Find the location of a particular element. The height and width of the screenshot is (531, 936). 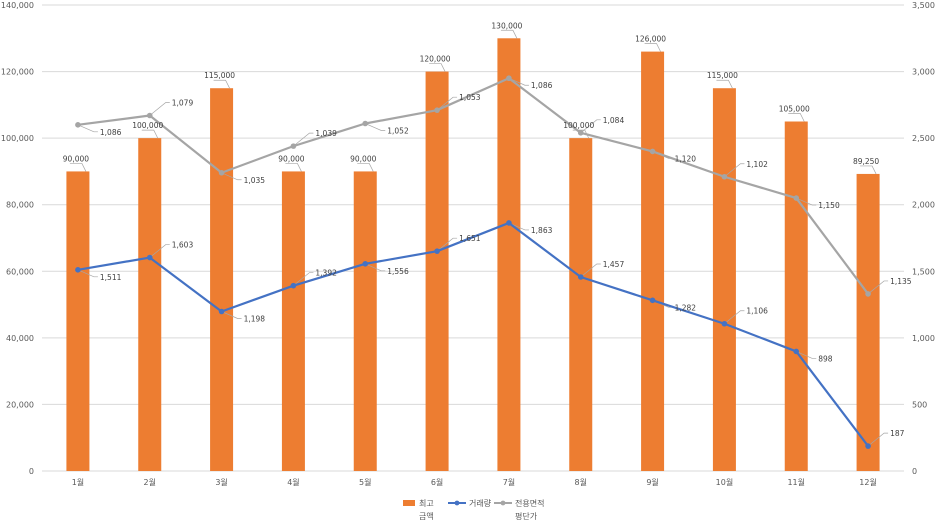

right-axis-tick-label: 3,000 is located at coordinates (923, 72).